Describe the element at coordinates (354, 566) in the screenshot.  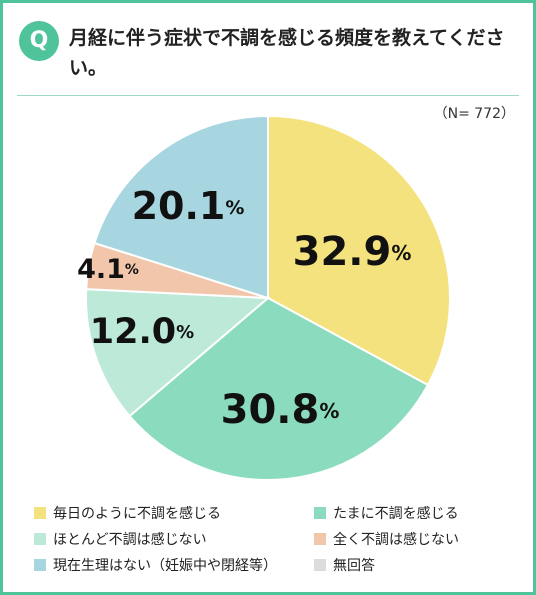
I see `legend-label: 無回答` at that location.